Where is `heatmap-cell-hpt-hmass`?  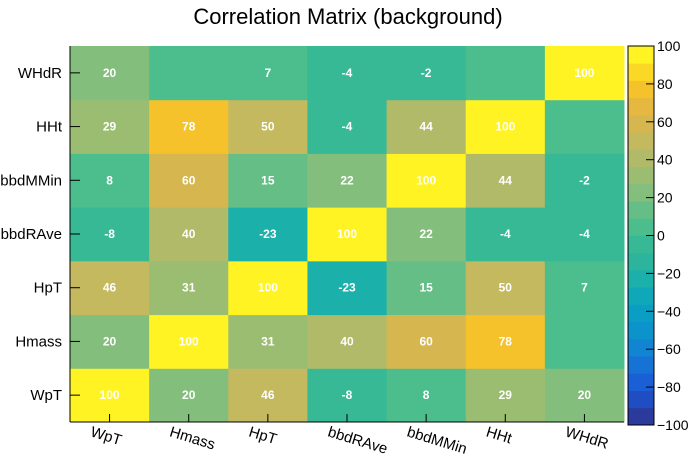 heatmap-cell-hpt-hmass is located at coordinates (189, 288).